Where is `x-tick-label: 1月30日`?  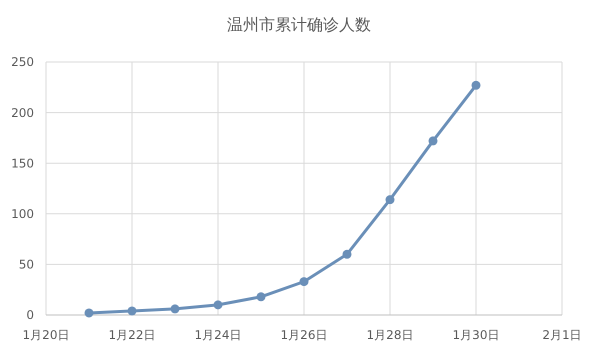 x-tick-label: 1月30日 is located at coordinates (476, 335).